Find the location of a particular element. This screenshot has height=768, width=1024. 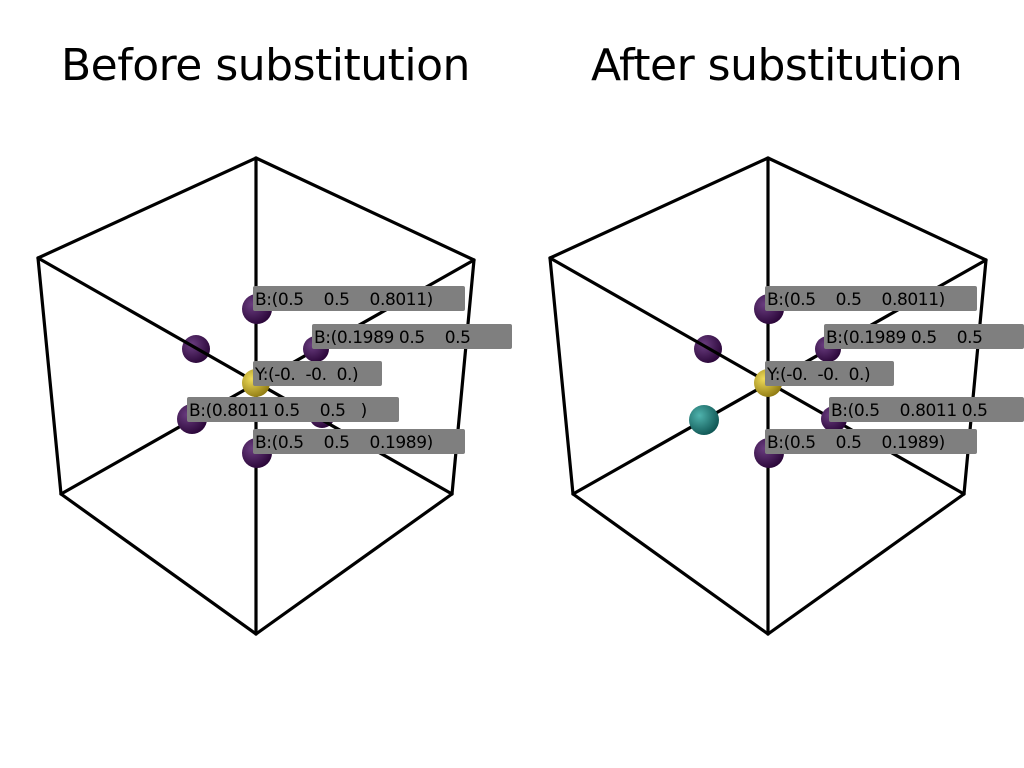

title-after: After substitution is located at coordinates (777, 65).